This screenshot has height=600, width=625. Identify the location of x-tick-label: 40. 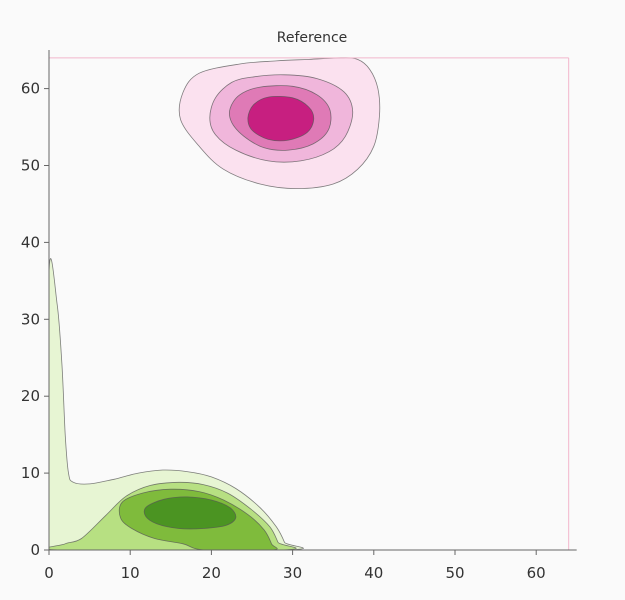
(373, 573).